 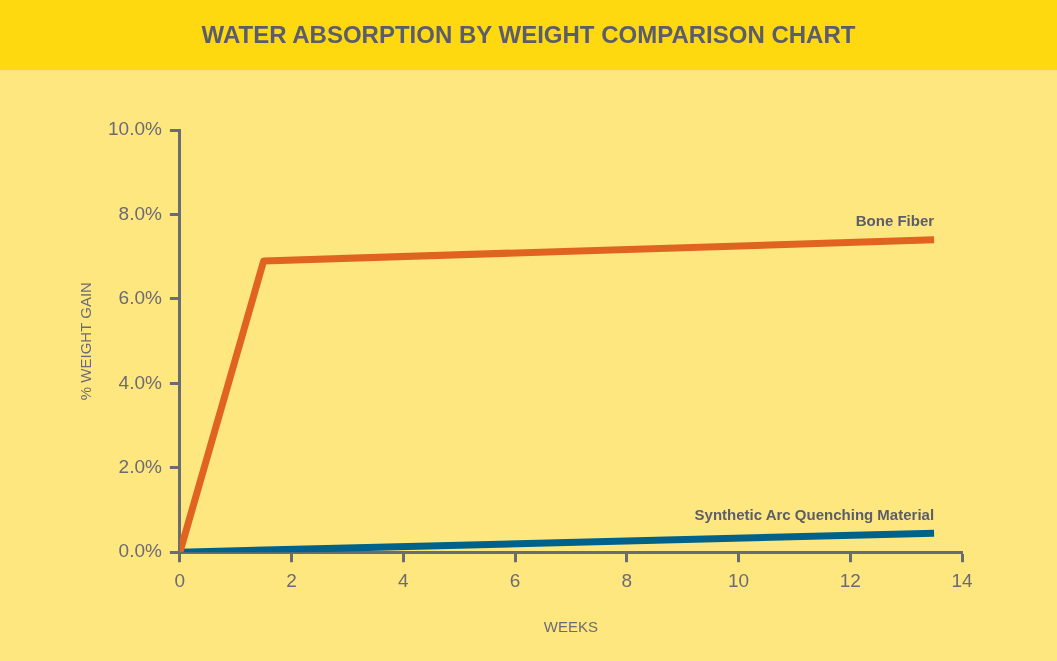 I want to click on series-label: Synthetic Arc Quenching Material, so click(x=814, y=514).